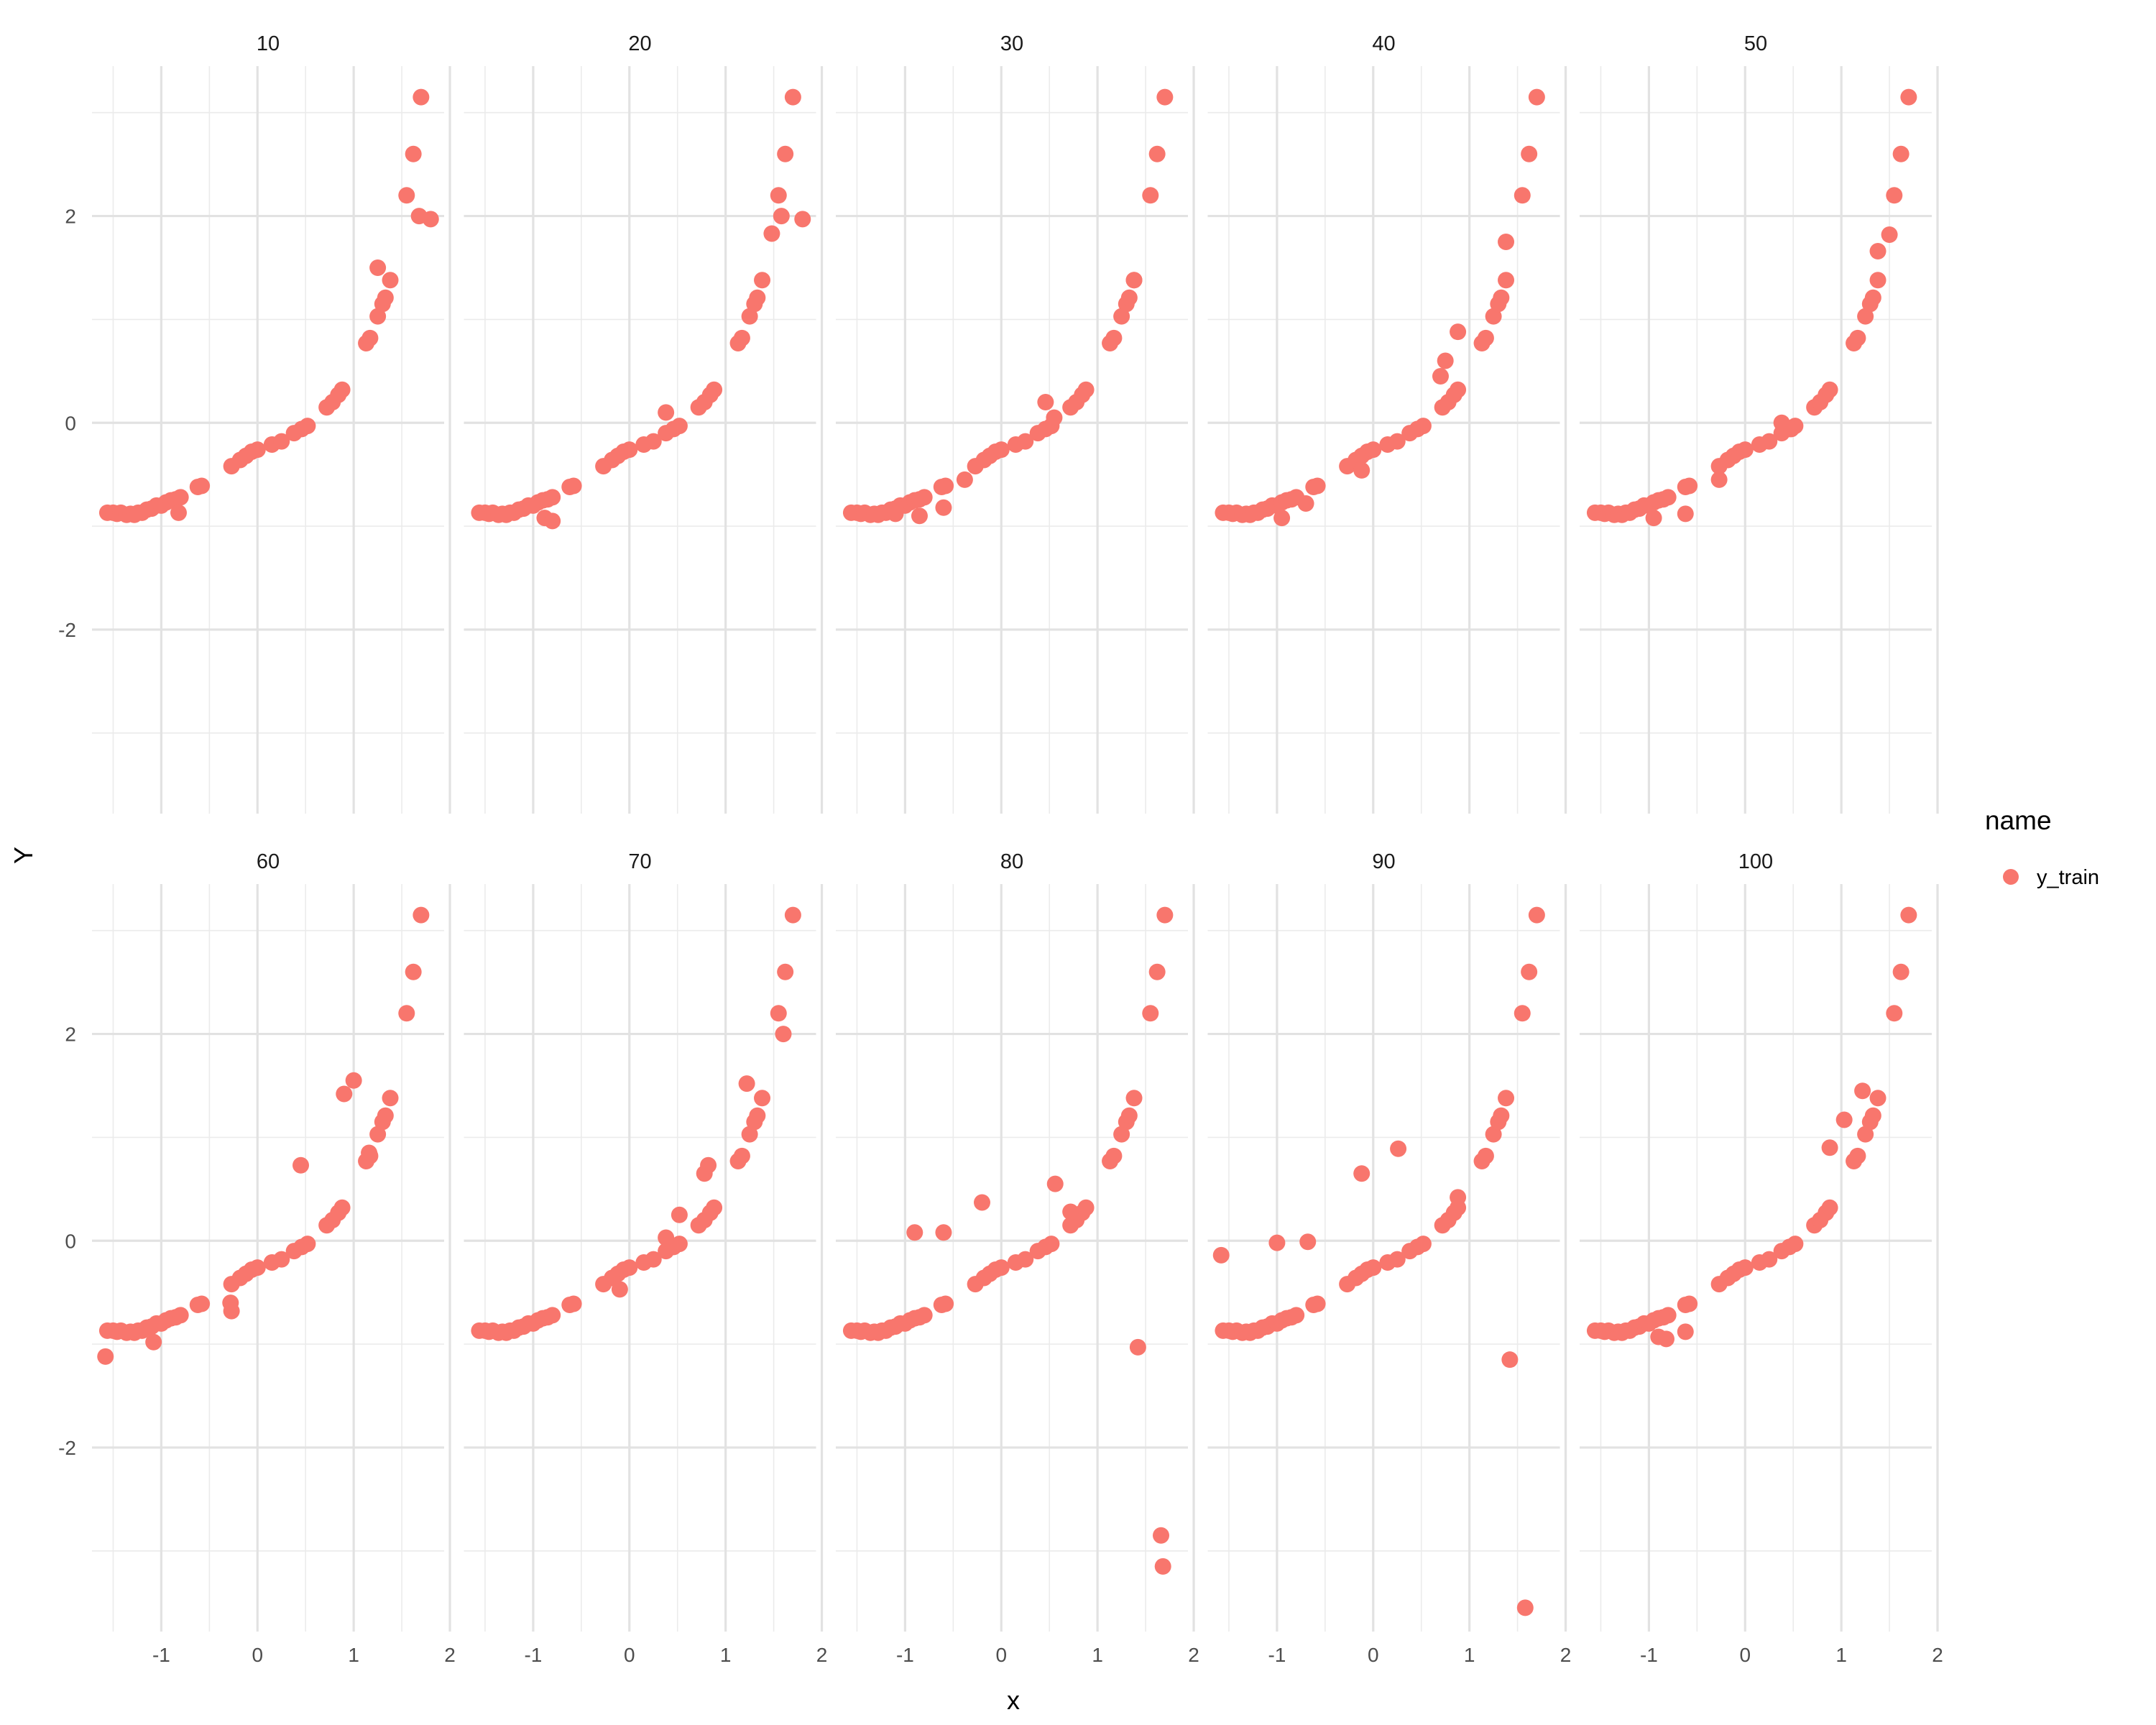 This screenshot has width=2156, height=1725. What do you see at coordinates (1756, 861) in the screenshot?
I see `facet-strip-label: 100` at bounding box center [1756, 861].